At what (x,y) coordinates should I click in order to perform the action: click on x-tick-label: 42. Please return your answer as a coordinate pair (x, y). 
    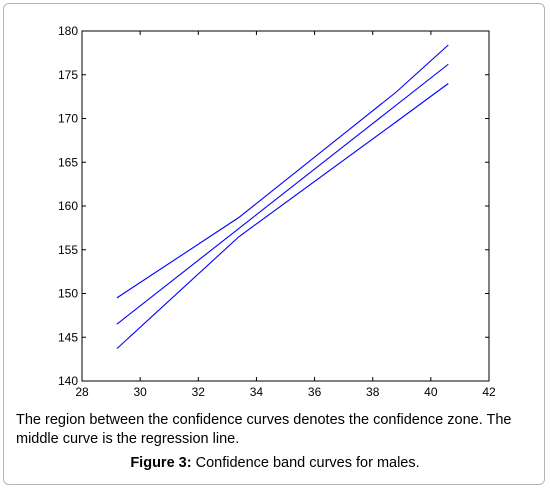
    Looking at the image, I should click on (489, 392).